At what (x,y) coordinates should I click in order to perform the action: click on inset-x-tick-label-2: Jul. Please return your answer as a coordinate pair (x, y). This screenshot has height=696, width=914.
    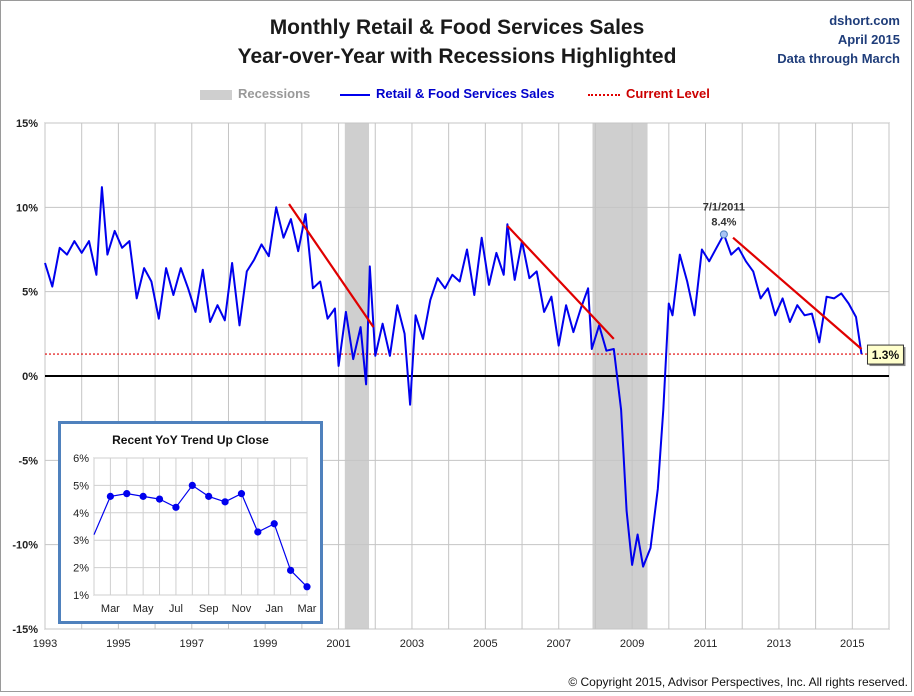
    Looking at the image, I should click on (176, 609).